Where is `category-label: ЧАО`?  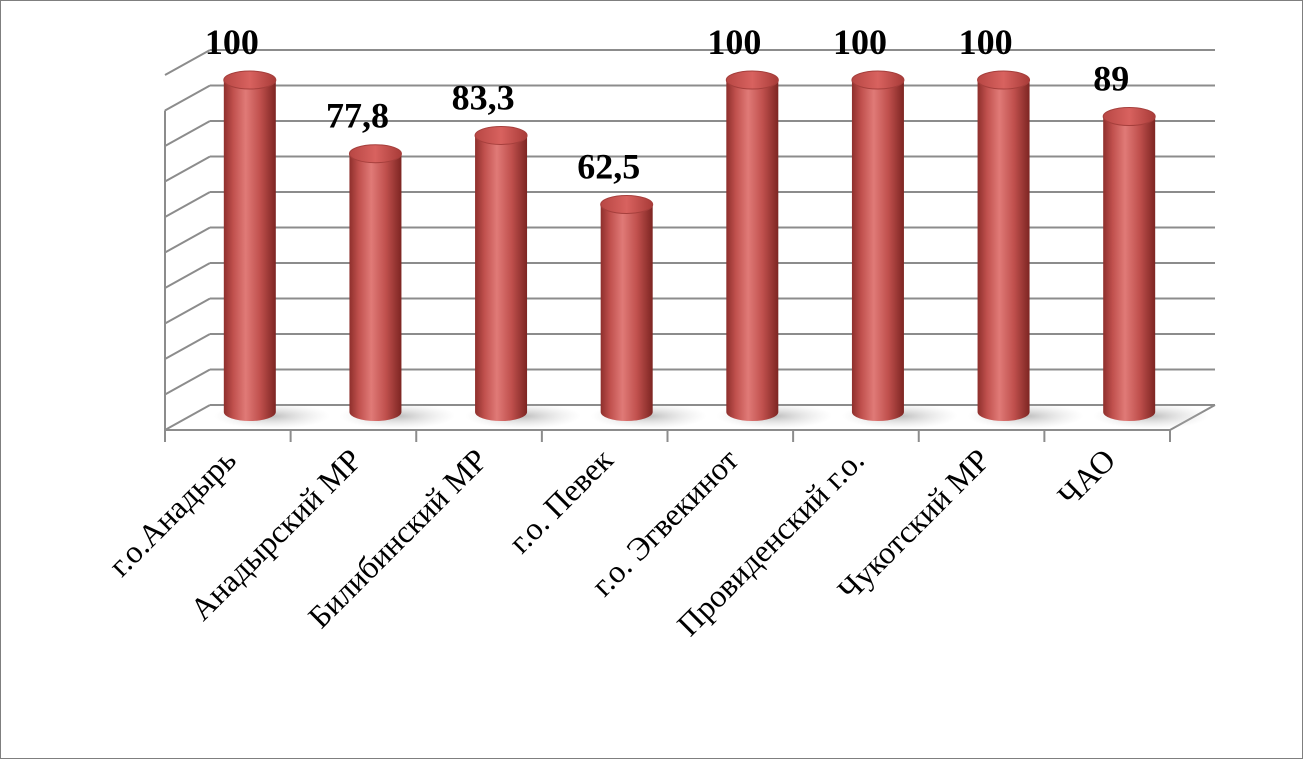
category-label: ЧАО is located at coordinates (1086, 477).